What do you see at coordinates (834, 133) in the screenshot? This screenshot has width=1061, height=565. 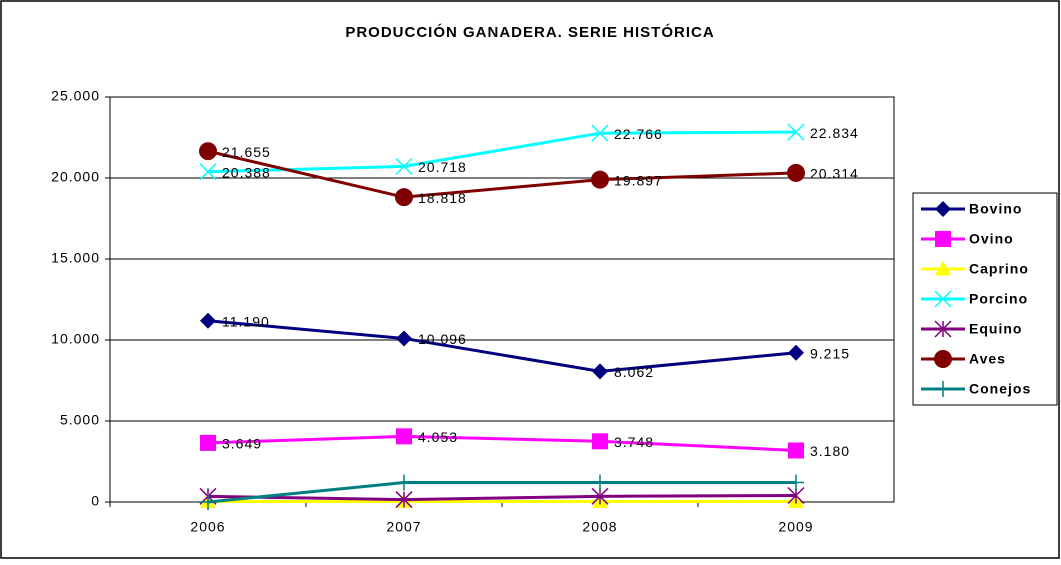 I see `data-label: 22.834` at bounding box center [834, 133].